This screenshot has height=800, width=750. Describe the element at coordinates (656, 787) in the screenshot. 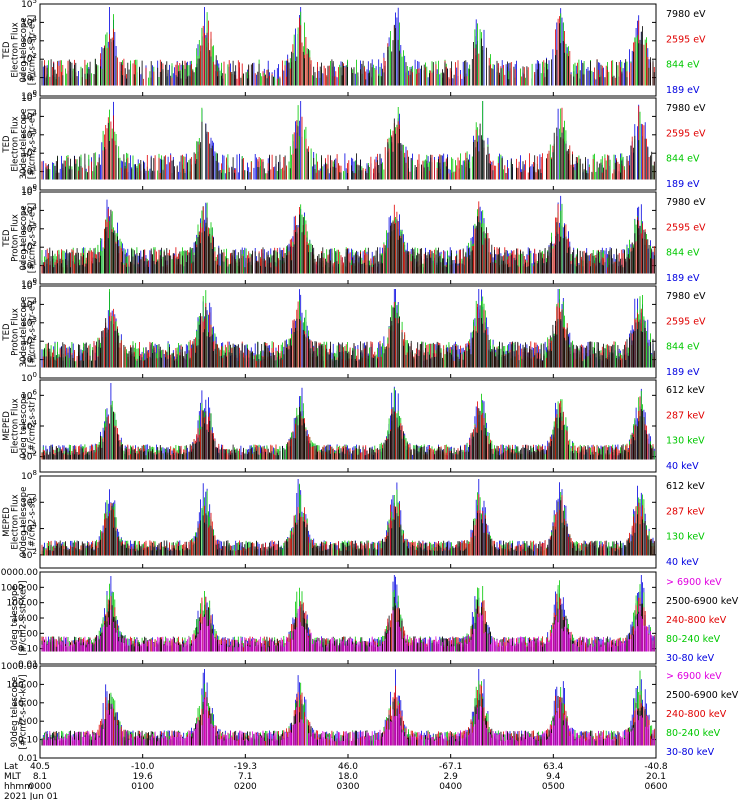

I see `xtick-hhmm: 0600` at that location.